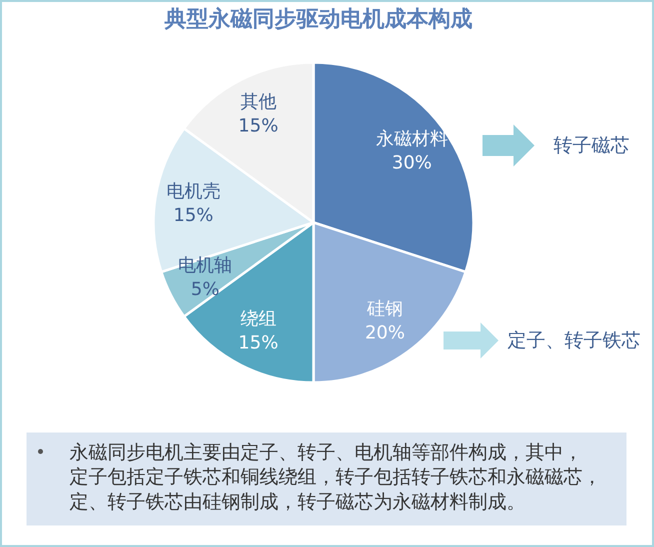 The width and height of the screenshot is (654, 547). I want to click on text: 永磁同步电机主要由定子、转子、电机轴等部件构成，其中，定子包括定子铁芯和铜线绕组，转子包括转子铁芯和永磁磁芯，定、转子铁芯由硅钢制成，转子磁芯为永磁材料制成。, so click(336, 477).